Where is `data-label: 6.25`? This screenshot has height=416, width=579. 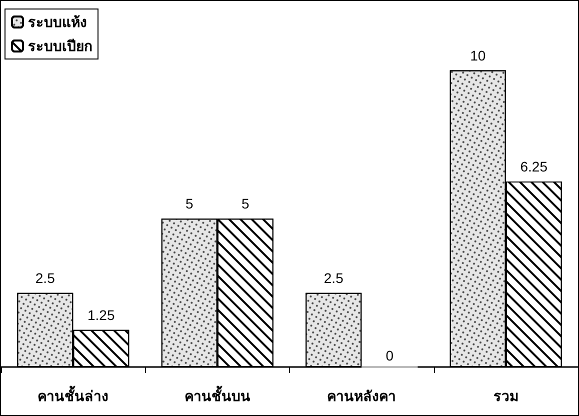
data-label: 6.25 is located at coordinates (534, 166).